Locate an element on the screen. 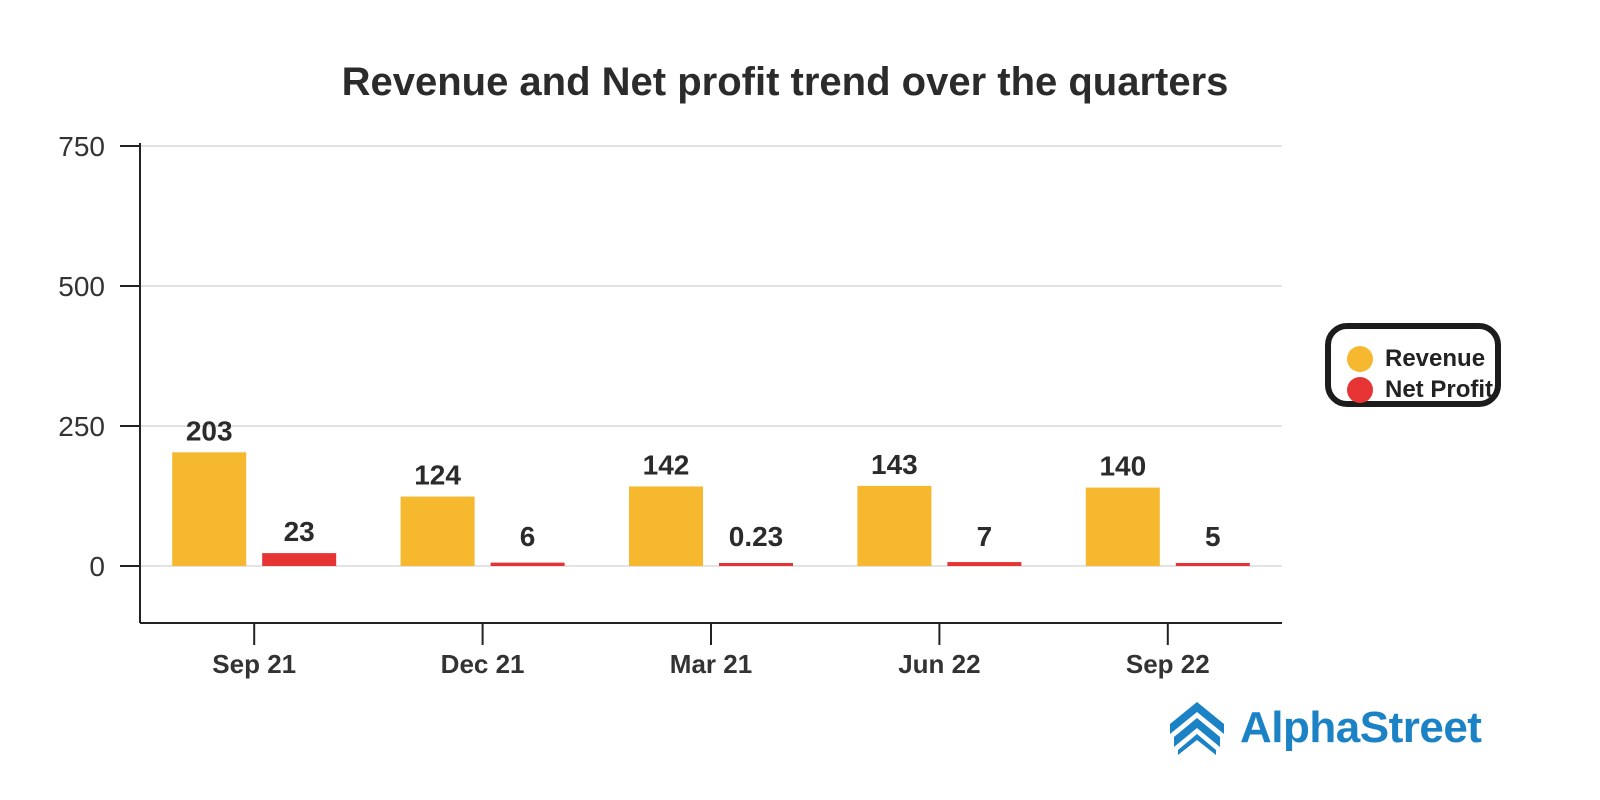  brand-name: AlphaStreet is located at coordinates (1361, 727).